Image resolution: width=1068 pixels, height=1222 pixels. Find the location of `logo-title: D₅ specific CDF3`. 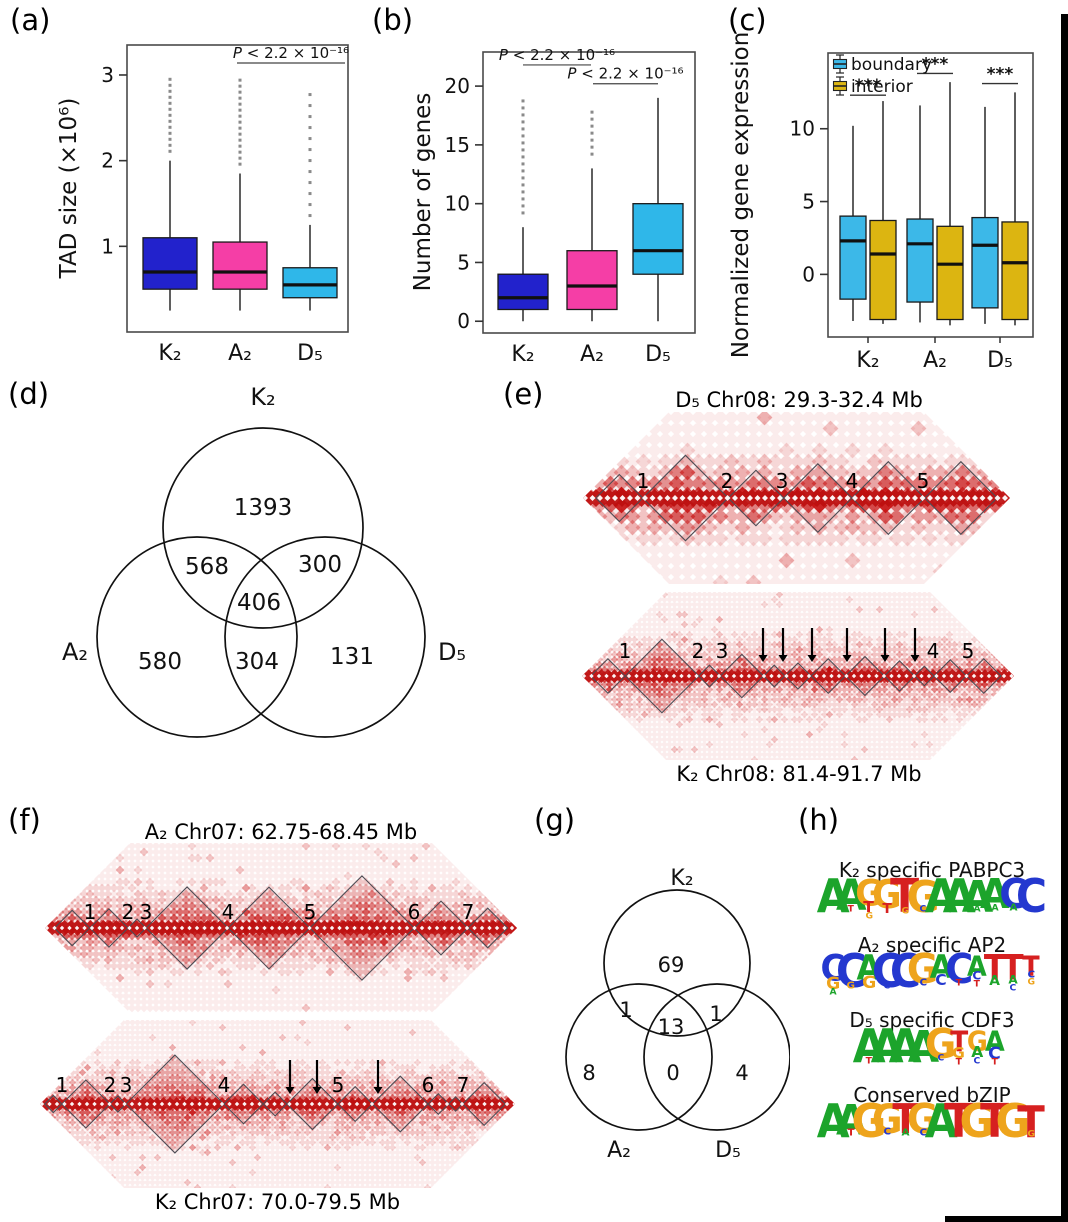

logo-title: D₅ specific CDF3 is located at coordinates (932, 1020).